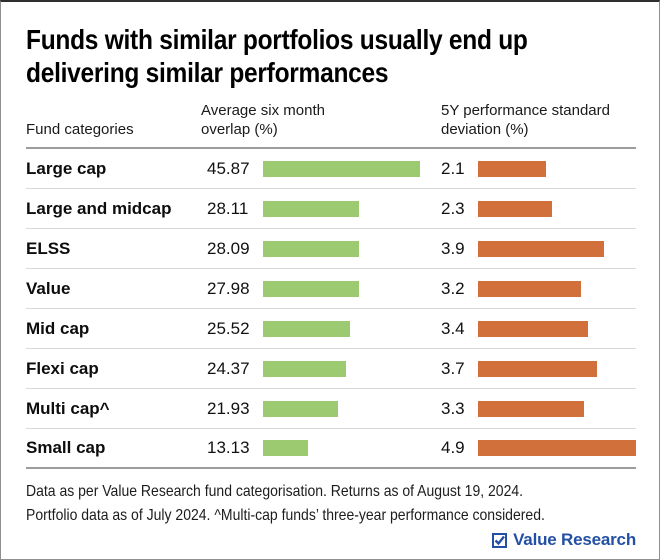 The image size is (660, 560). Describe the element at coordinates (228, 408) in the screenshot. I see `overlap-value: 21.93` at that location.